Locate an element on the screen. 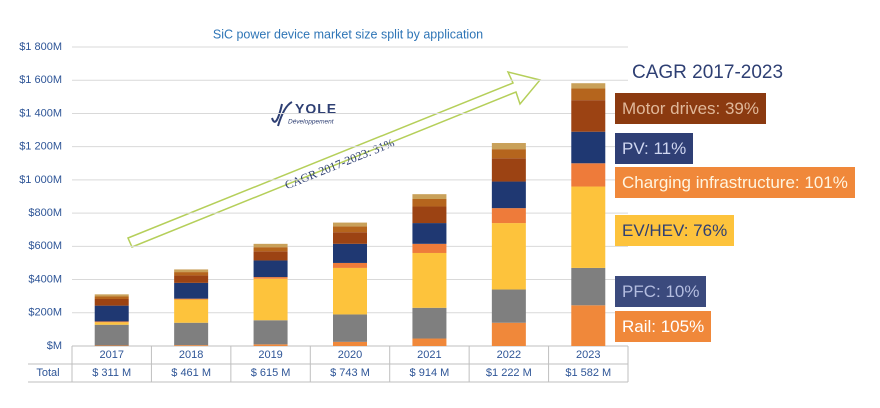  x-tick-label: 2021 is located at coordinates (429, 355).